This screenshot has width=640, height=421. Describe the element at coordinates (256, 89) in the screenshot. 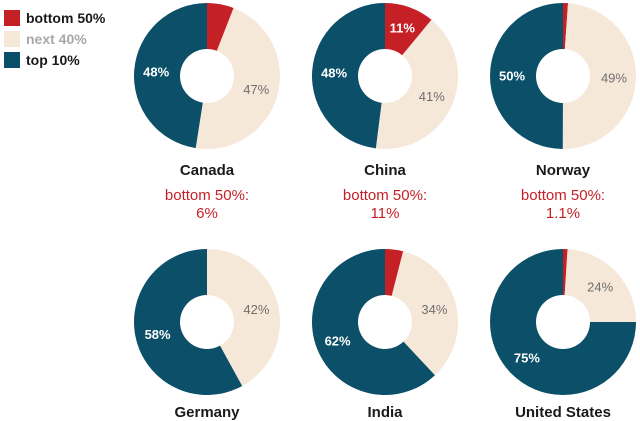

I see `slice-label-canada-next-40: 47%` at that location.